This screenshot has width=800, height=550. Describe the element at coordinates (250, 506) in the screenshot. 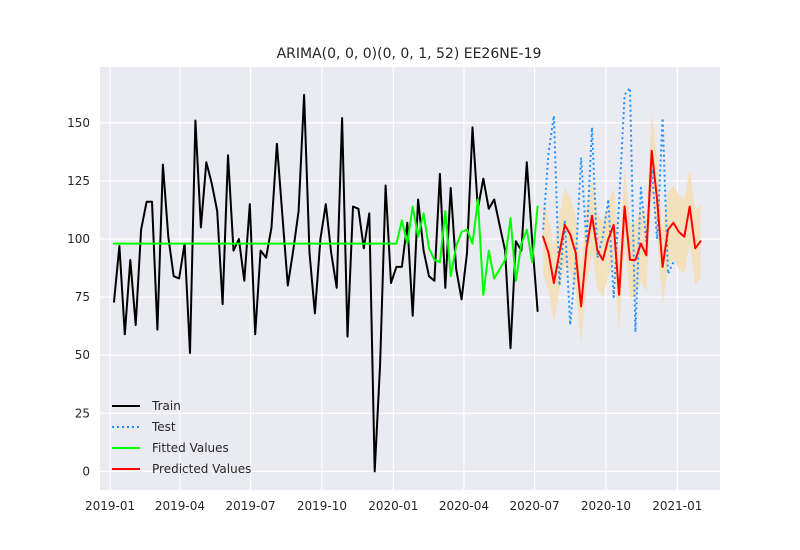

I see `x-tick-label: 2019-07` at that location.